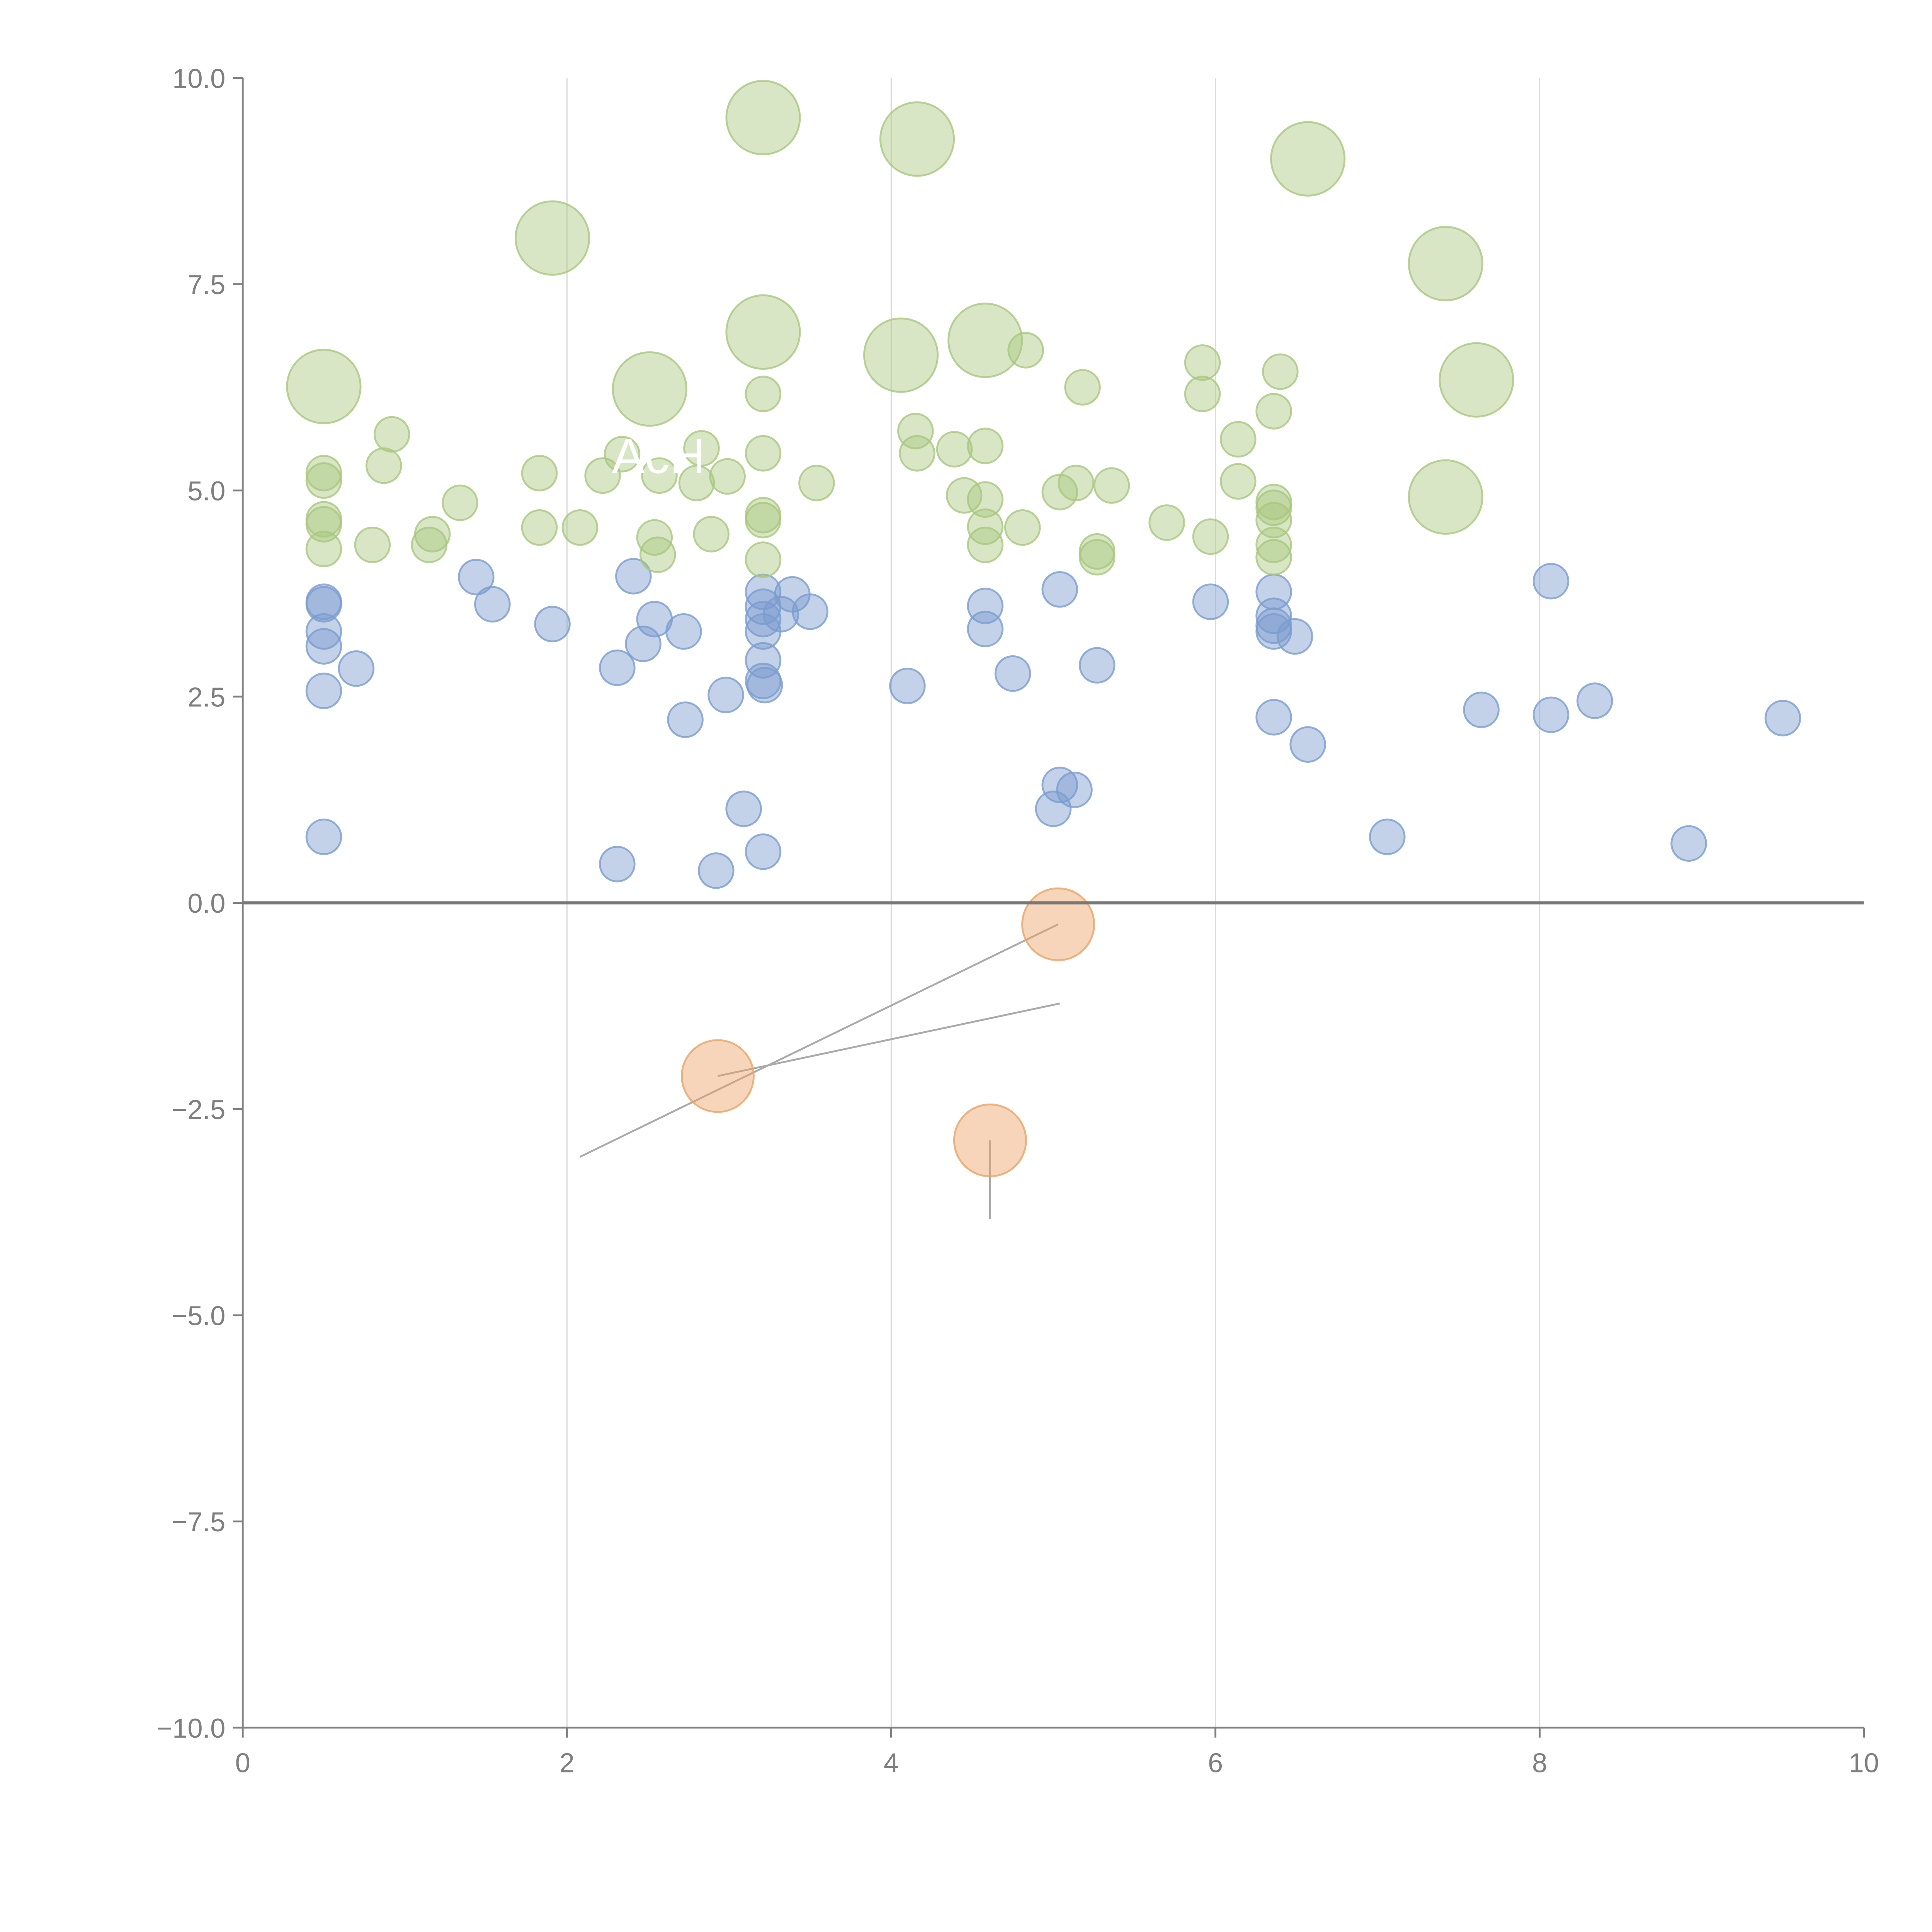  What do you see at coordinates (198, 1522) in the screenshot?
I see `y-tick-label: −7.5` at bounding box center [198, 1522].